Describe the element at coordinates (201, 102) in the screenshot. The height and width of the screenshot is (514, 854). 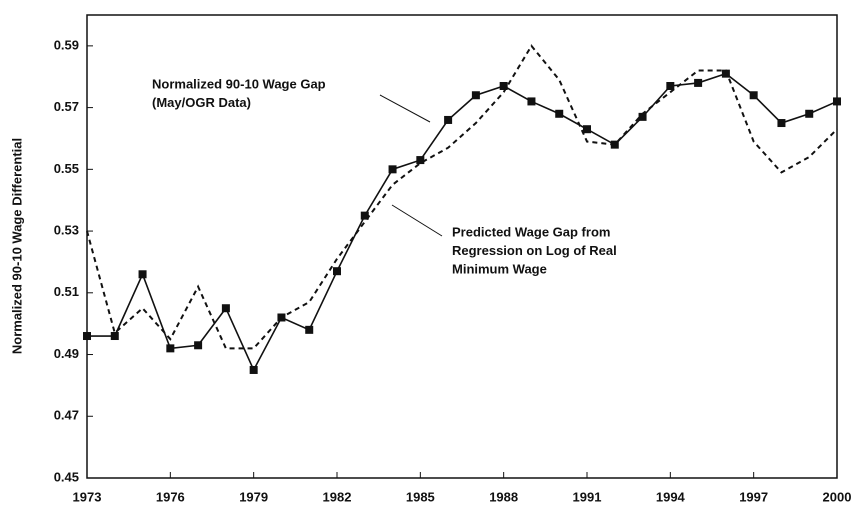
I see `series-annotation: (May/OGR Data)` at that location.